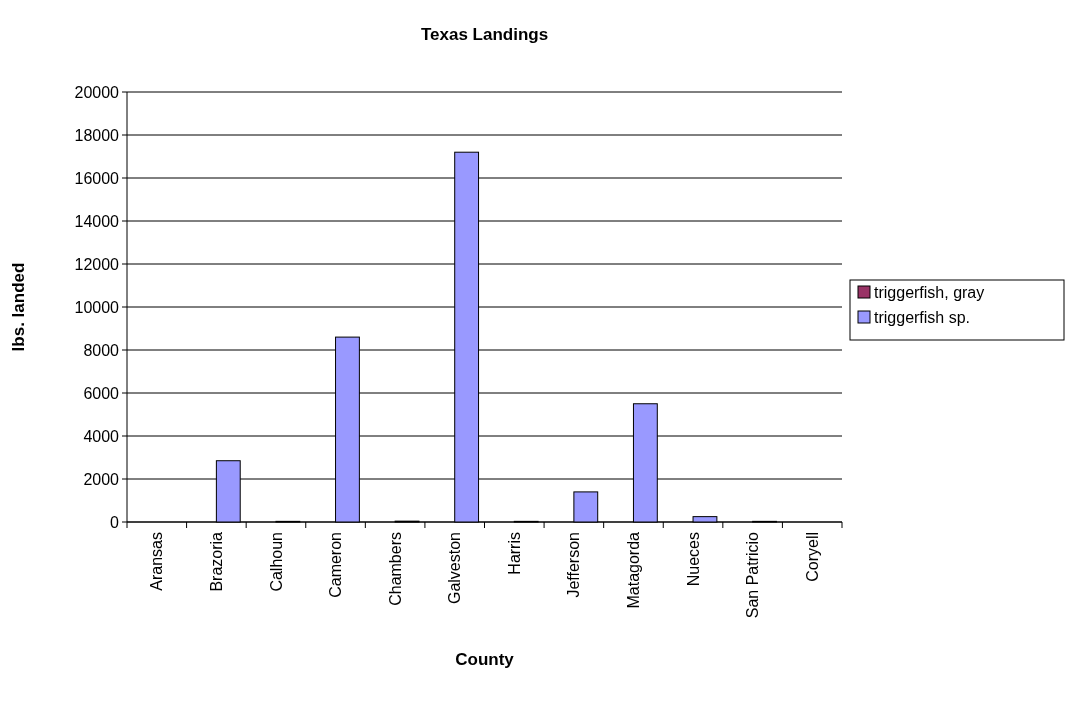 This screenshot has height=704, width=1066. What do you see at coordinates (97, 178) in the screenshot?
I see `y-tick-label: 16000` at bounding box center [97, 178].